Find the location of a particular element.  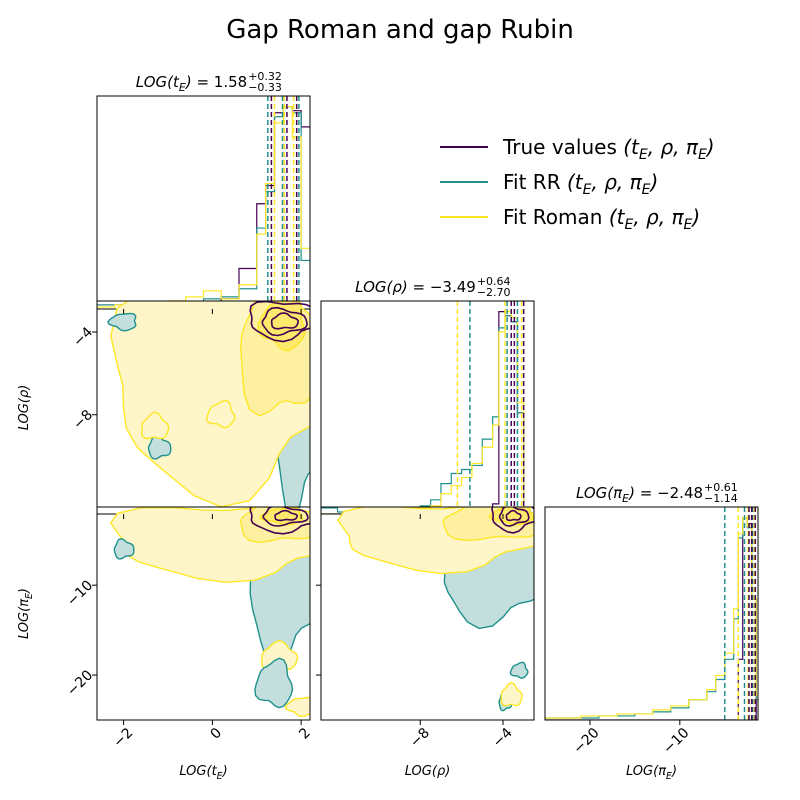

panel-title-tE: LOG(tE) = 1.58 +0.32−0.33 is located at coordinates (209, 82).